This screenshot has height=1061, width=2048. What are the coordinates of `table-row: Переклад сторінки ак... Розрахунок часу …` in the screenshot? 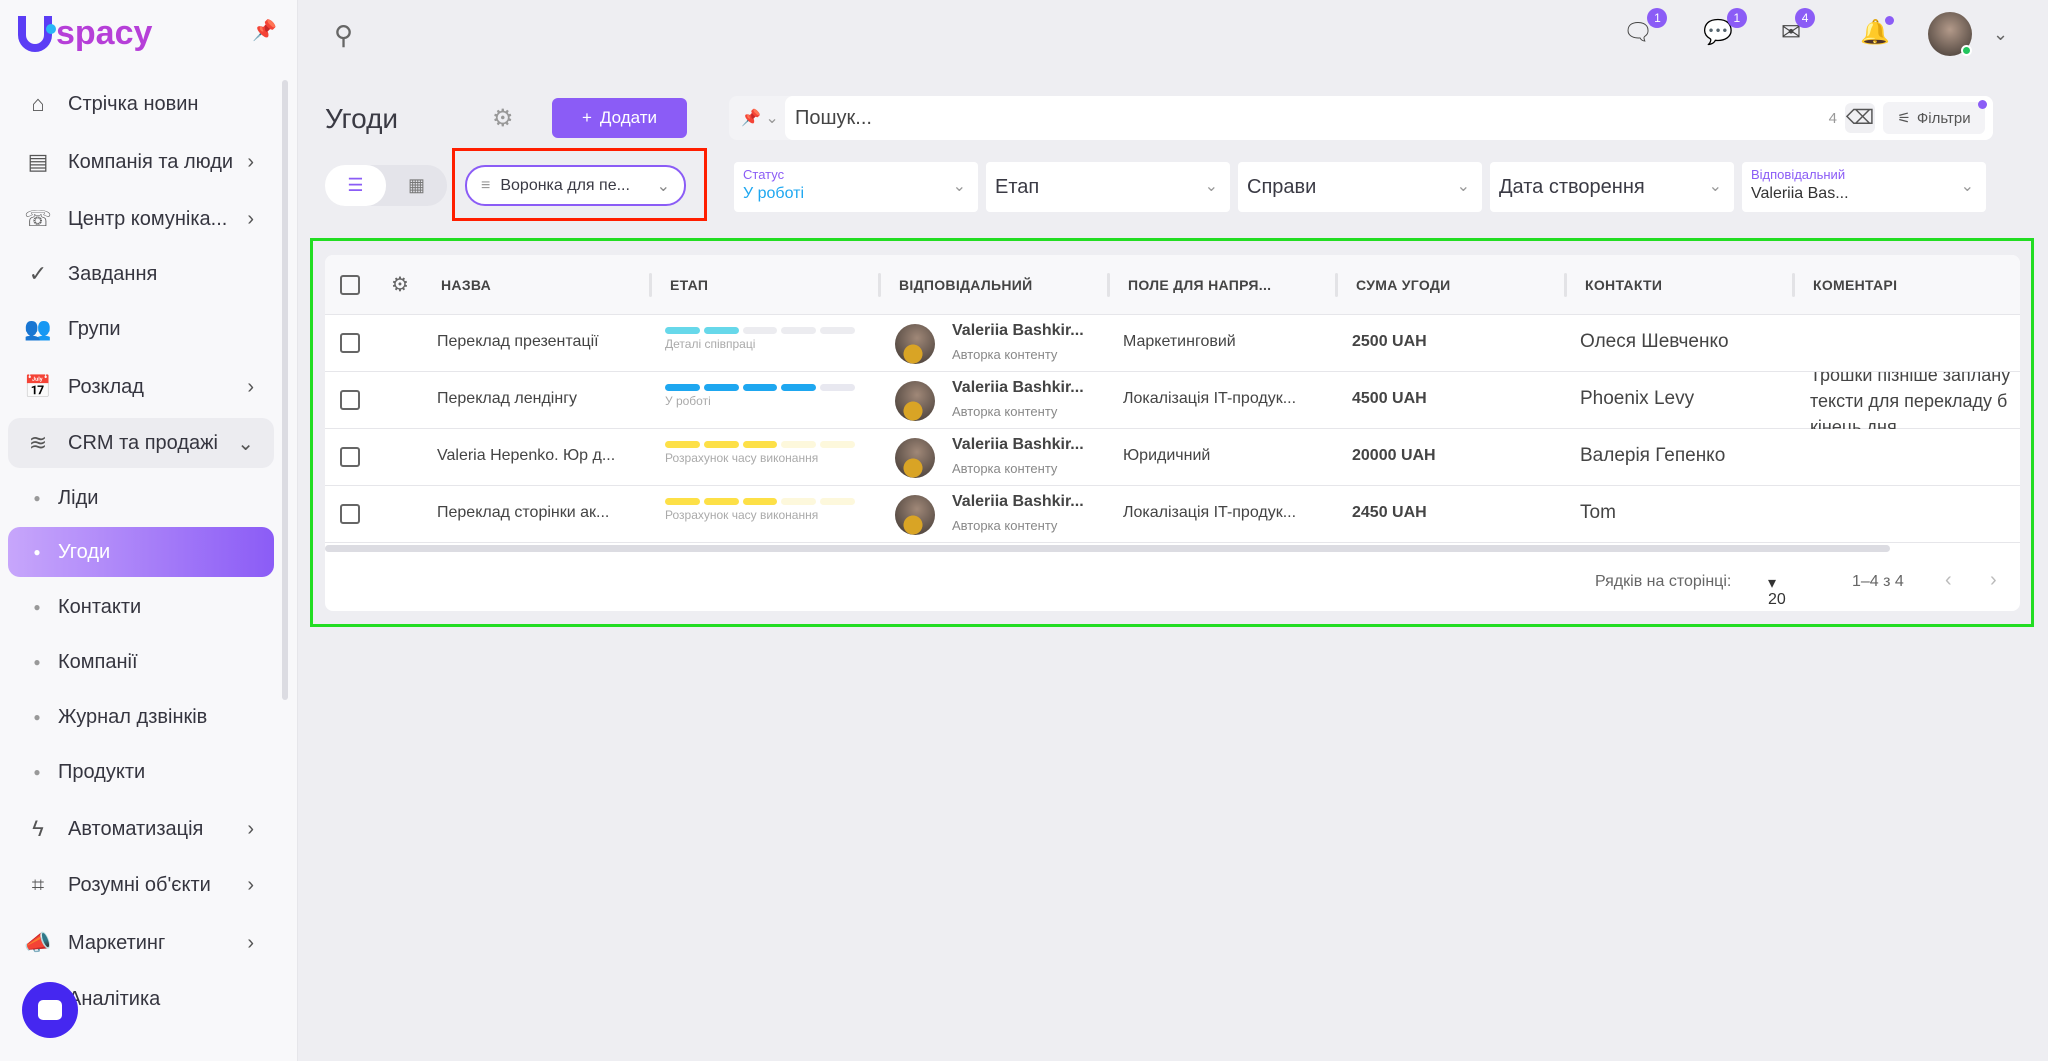 It's located at (1172, 514).